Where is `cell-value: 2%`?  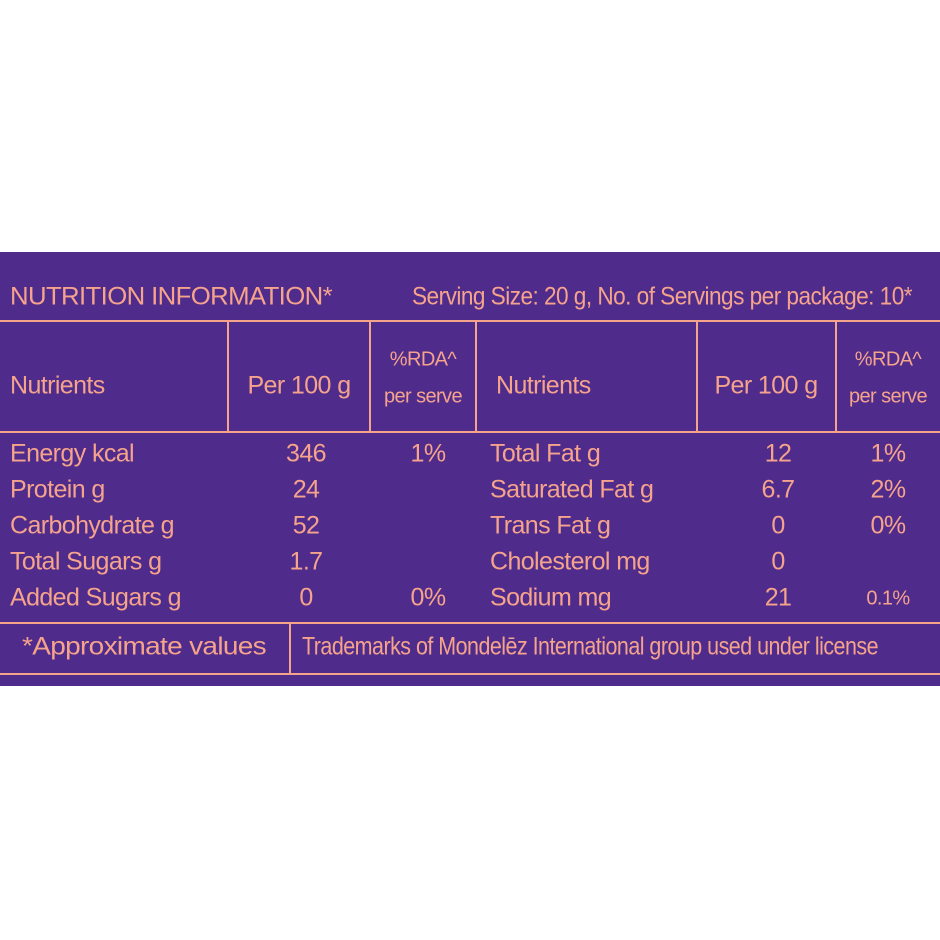 cell-value: 2% is located at coordinates (888, 490).